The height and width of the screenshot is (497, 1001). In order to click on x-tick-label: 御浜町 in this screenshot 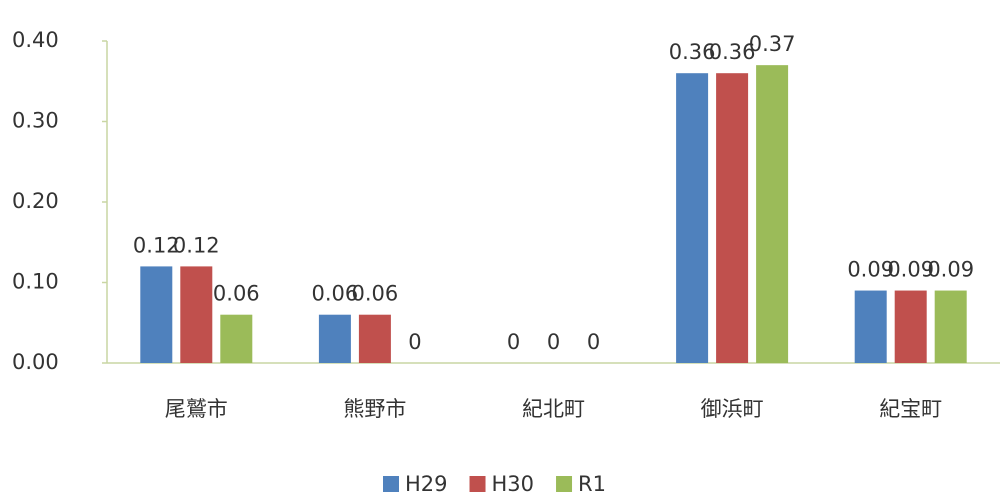, I will do `click(732, 409)`.